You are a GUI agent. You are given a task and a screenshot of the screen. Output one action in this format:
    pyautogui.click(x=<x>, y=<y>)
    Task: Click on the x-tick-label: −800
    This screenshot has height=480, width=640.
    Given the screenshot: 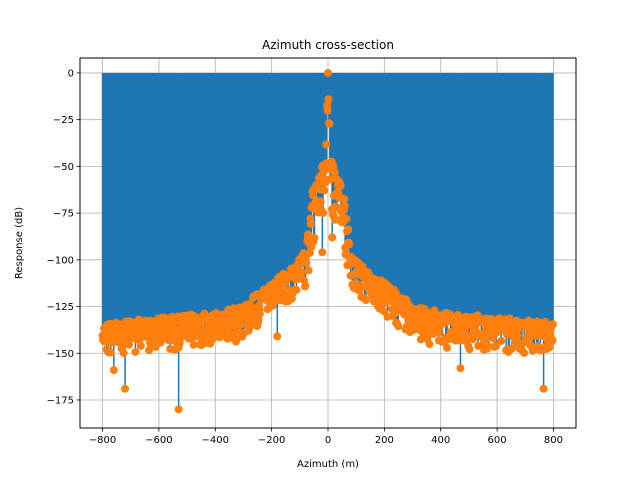 What is the action you would take?
    pyautogui.click(x=102, y=440)
    